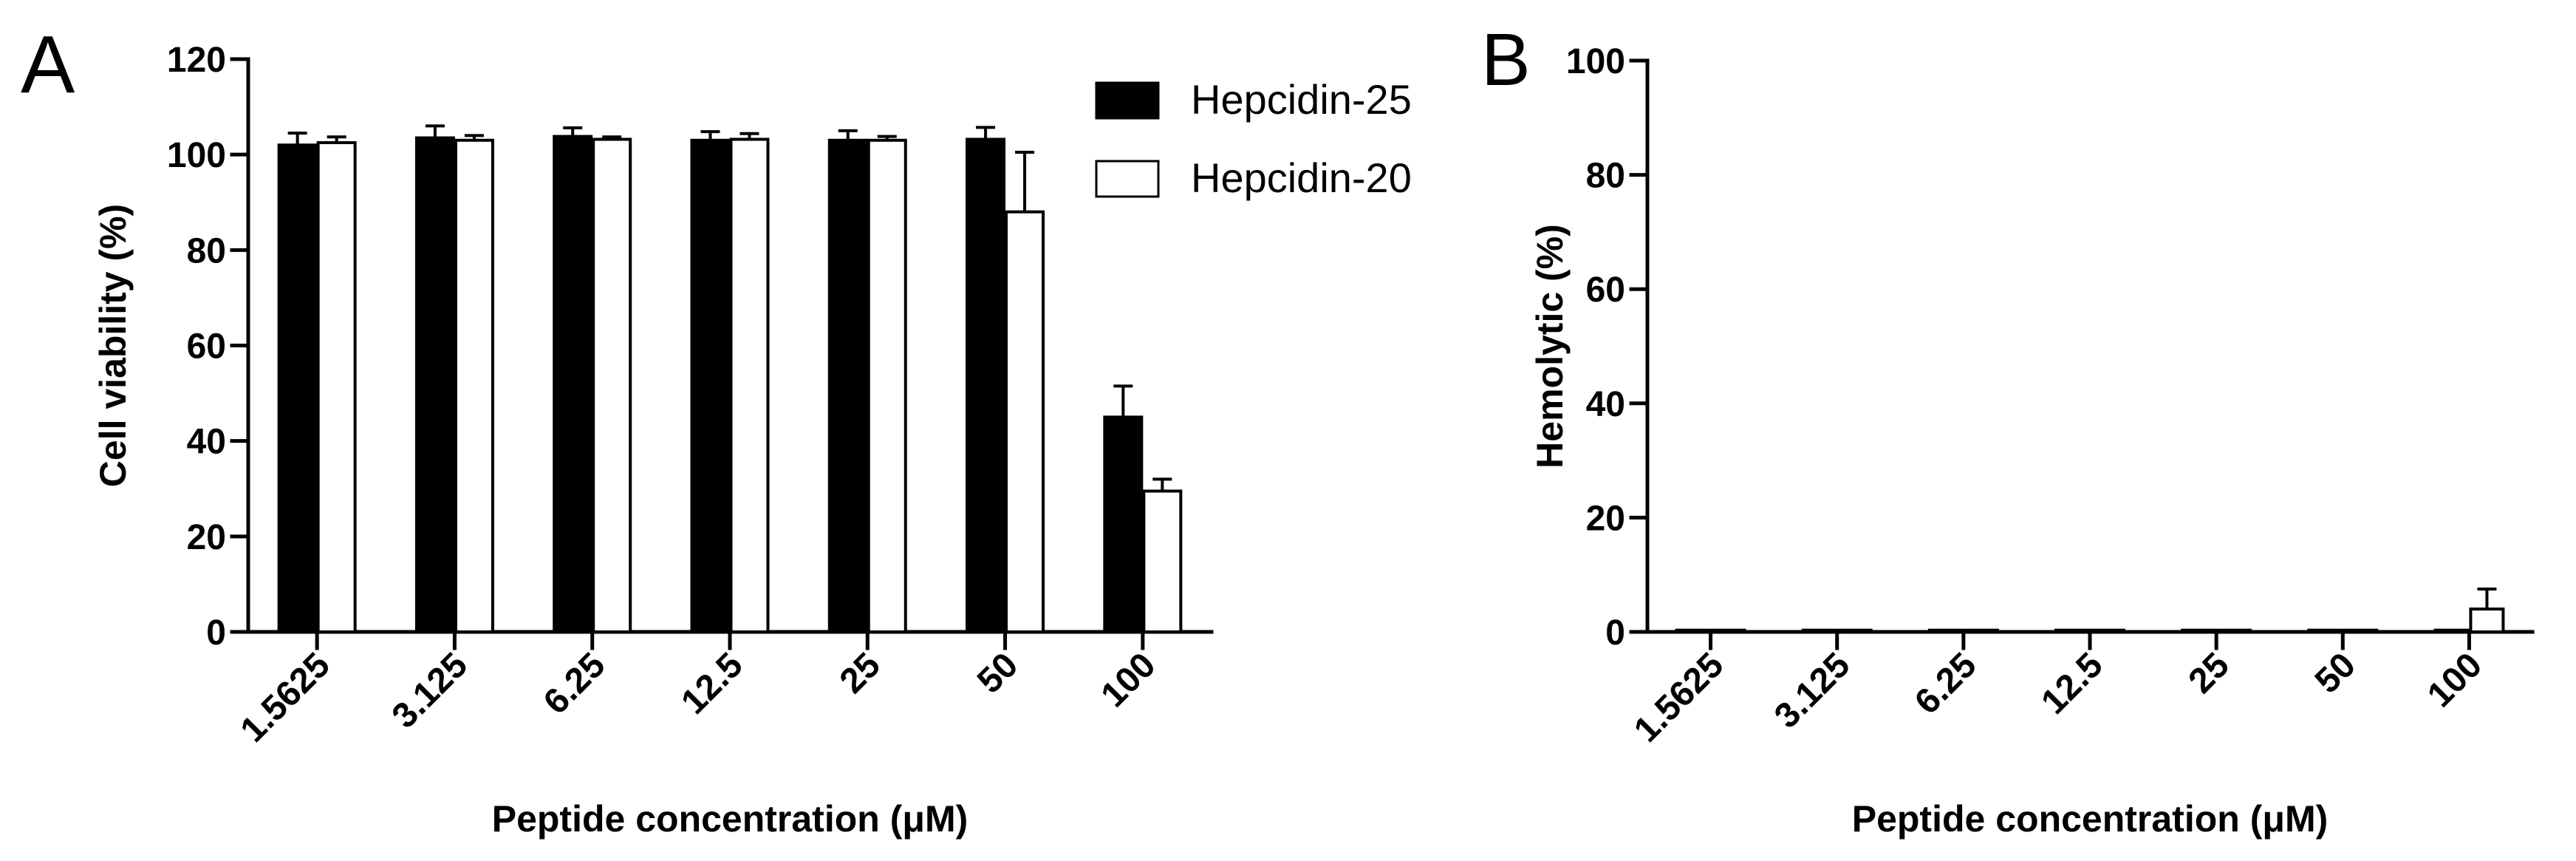  What do you see at coordinates (48, 64) in the screenshot?
I see `panel-a-letter: A` at bounding box center [48, 64].